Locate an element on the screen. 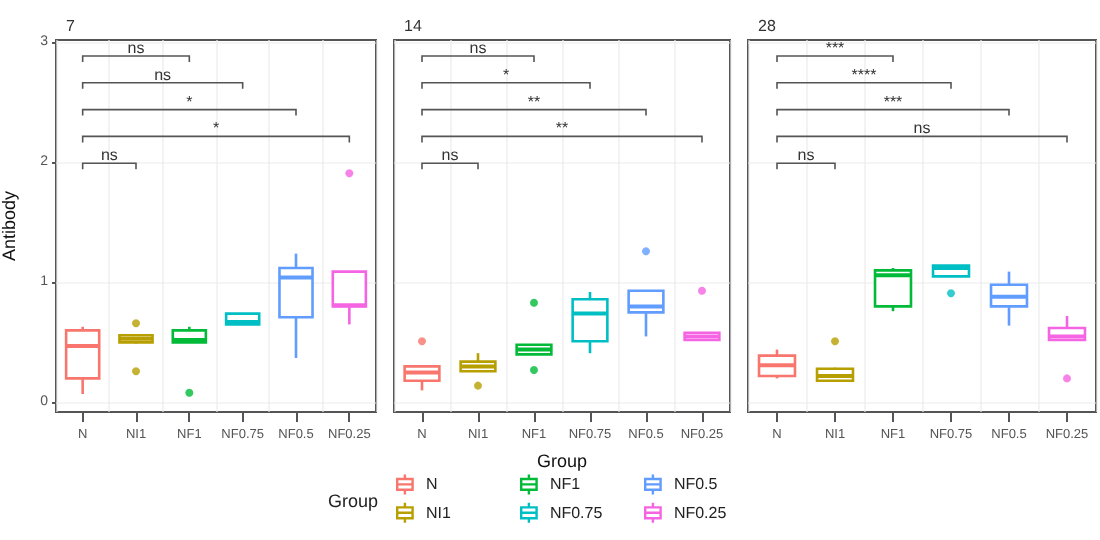 Image resolution: width=1100 pixels, height=540 pixels. chart-title: 14 is located at coordinates (413, 26).